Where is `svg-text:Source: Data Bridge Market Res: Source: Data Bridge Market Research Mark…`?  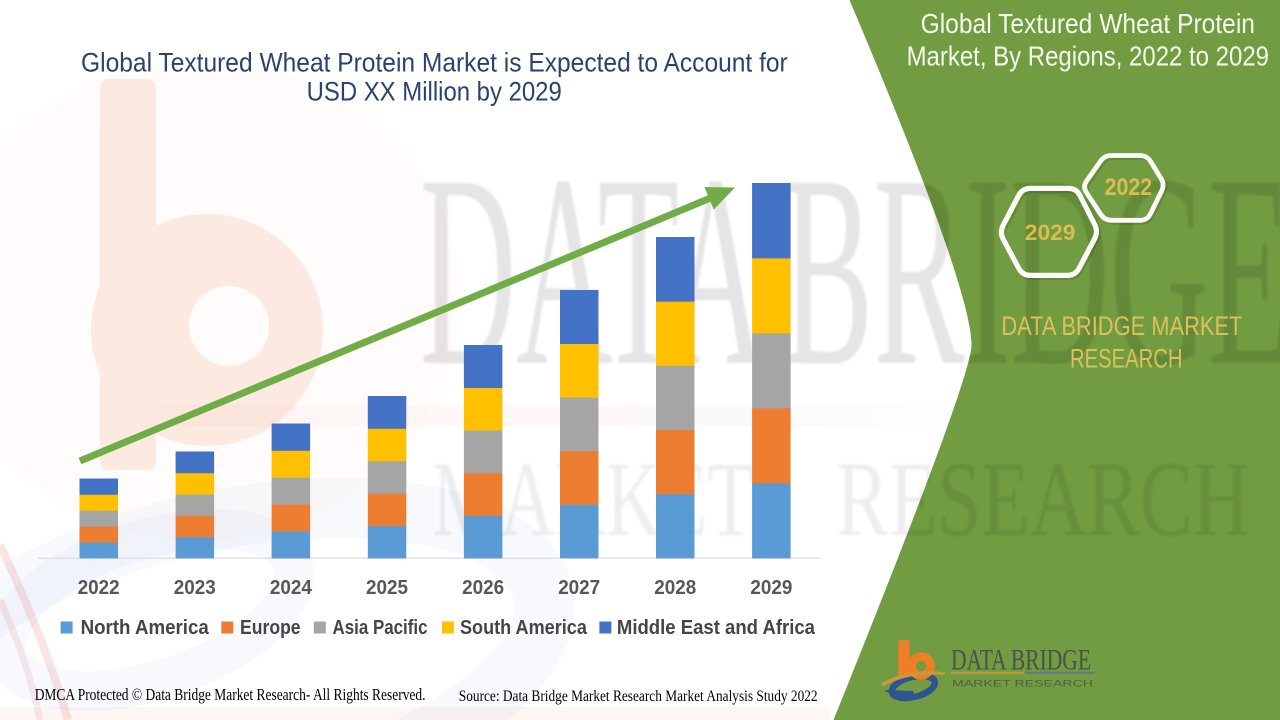
svg-text:Source: Data Bridge Market Res: Source: Data Bridge Market Research Mark… is located at coordinates (638, 696).